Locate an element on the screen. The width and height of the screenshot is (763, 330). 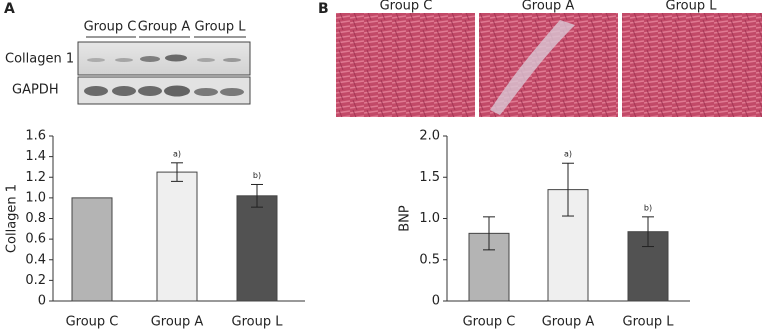
histology-label: Group L is located at coordinates (692, 7).